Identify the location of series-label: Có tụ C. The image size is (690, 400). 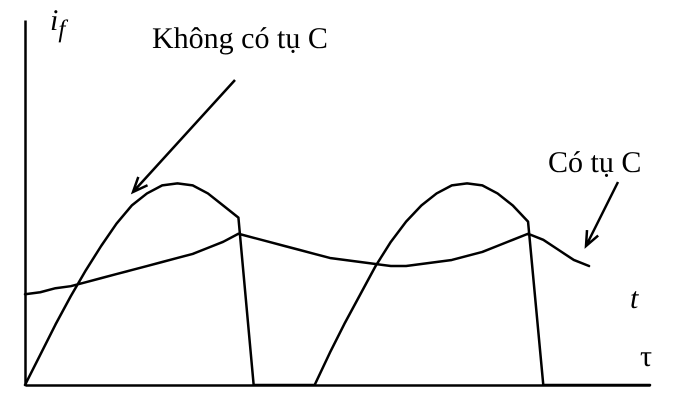
(595, 162).